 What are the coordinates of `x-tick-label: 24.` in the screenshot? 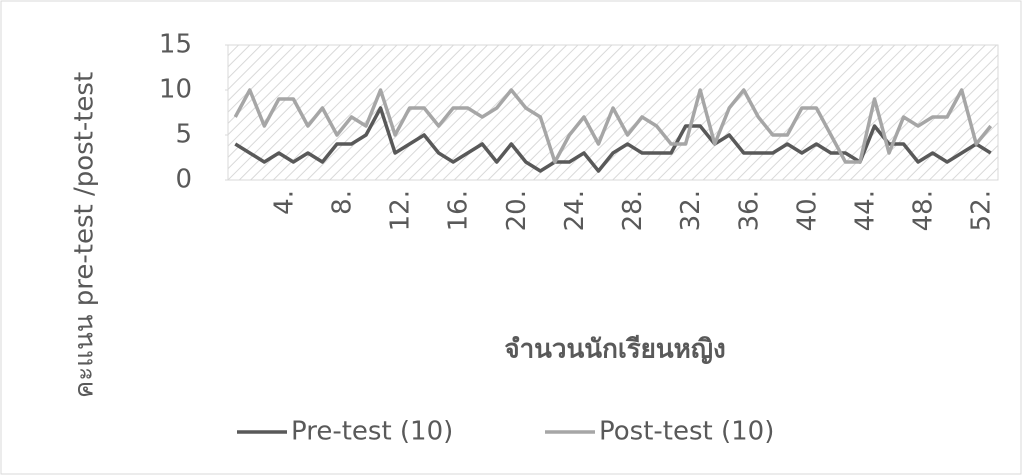 It's located at (575, 210).